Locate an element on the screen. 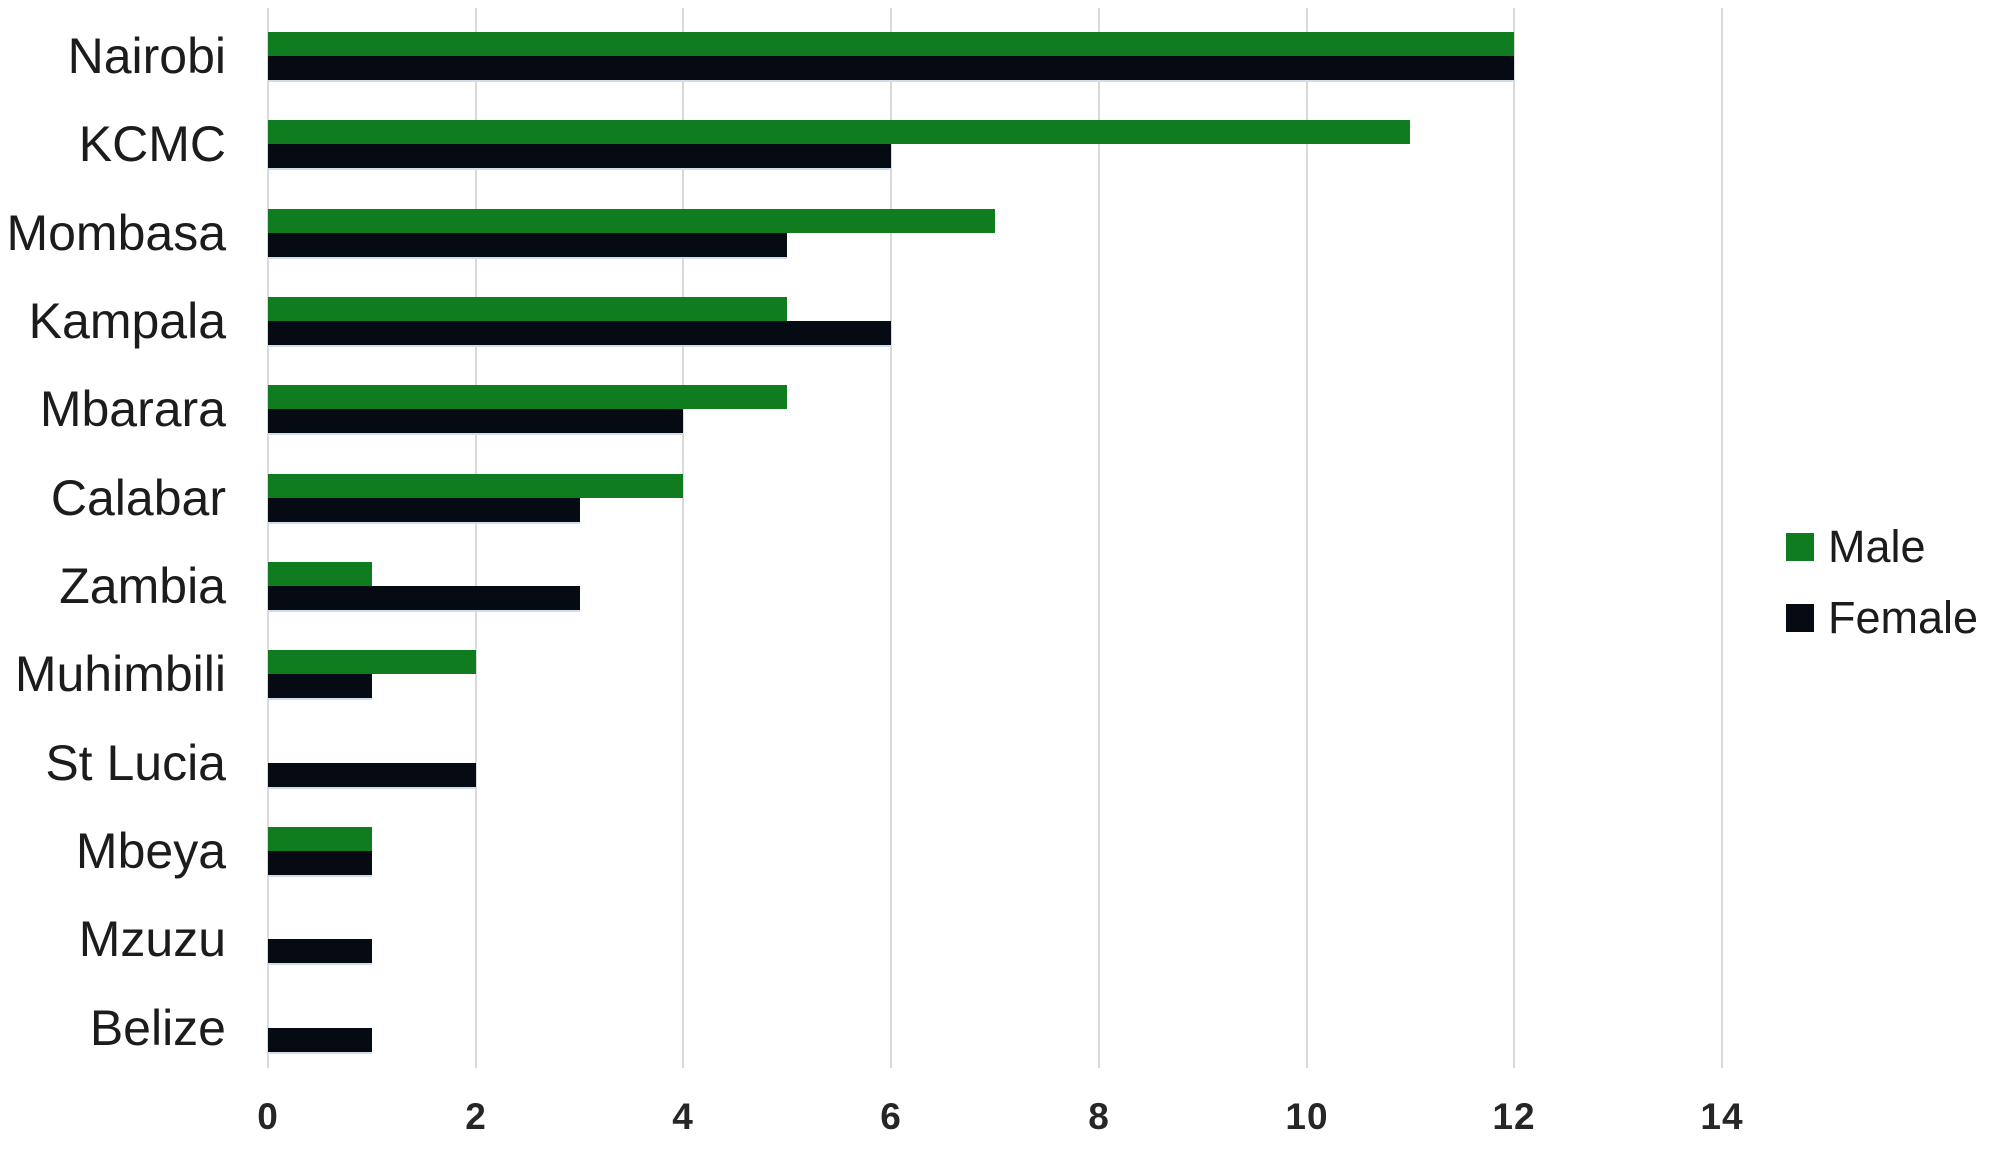 The image size is (2000, 1168). bar-male-mbeya is located at coordinates (320, 839).